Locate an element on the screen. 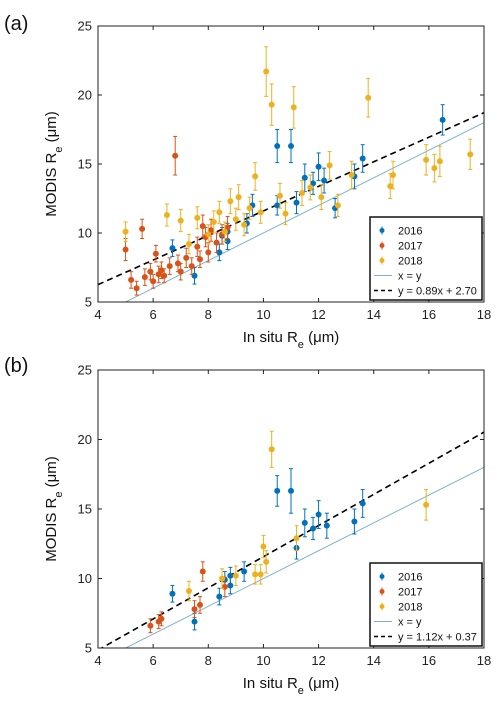  y-axis-label-main: MODIS R is located at coordinates (51, 529).